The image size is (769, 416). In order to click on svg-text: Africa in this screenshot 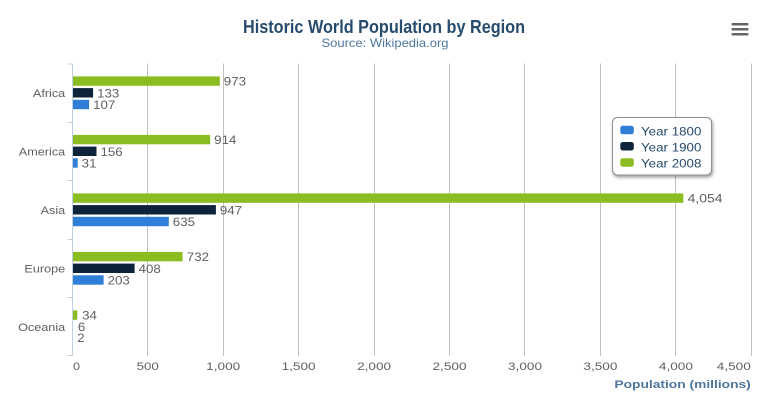, I will do `click(49, 94)`.